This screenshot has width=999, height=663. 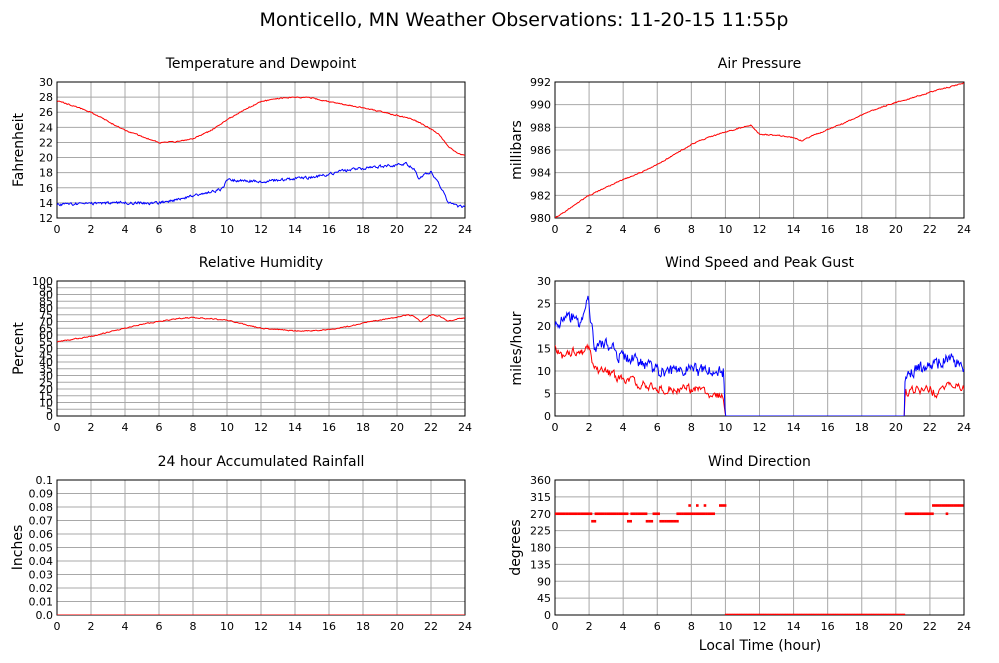 What do you see at coordinates (46, 301) in the screenshot?
I see `y-tick-label: 85` at bounding box center [46, 301].